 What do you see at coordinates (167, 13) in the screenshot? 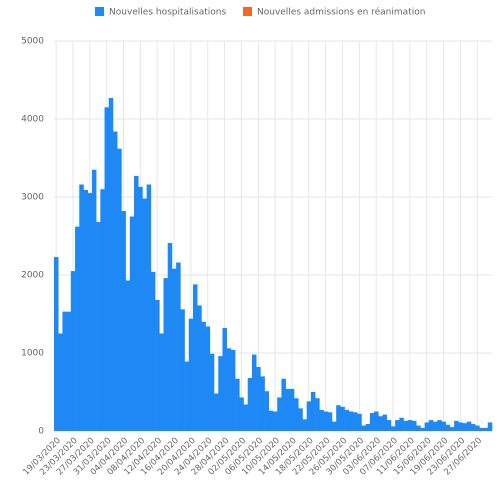
I see `legend-label: Nouvelles hospitalisations` at bounding box center [167, 13].